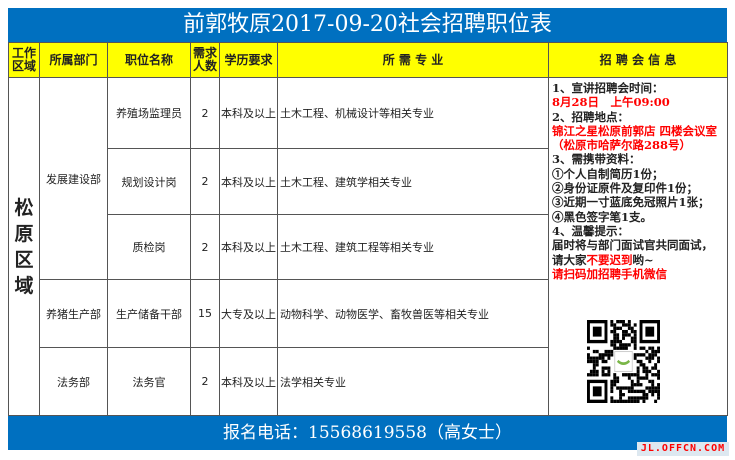  What do you see at coordinates (149, 313) in the screenshot?
I see `position-cell: 生产储备干部` at bounding box center [149, 313].